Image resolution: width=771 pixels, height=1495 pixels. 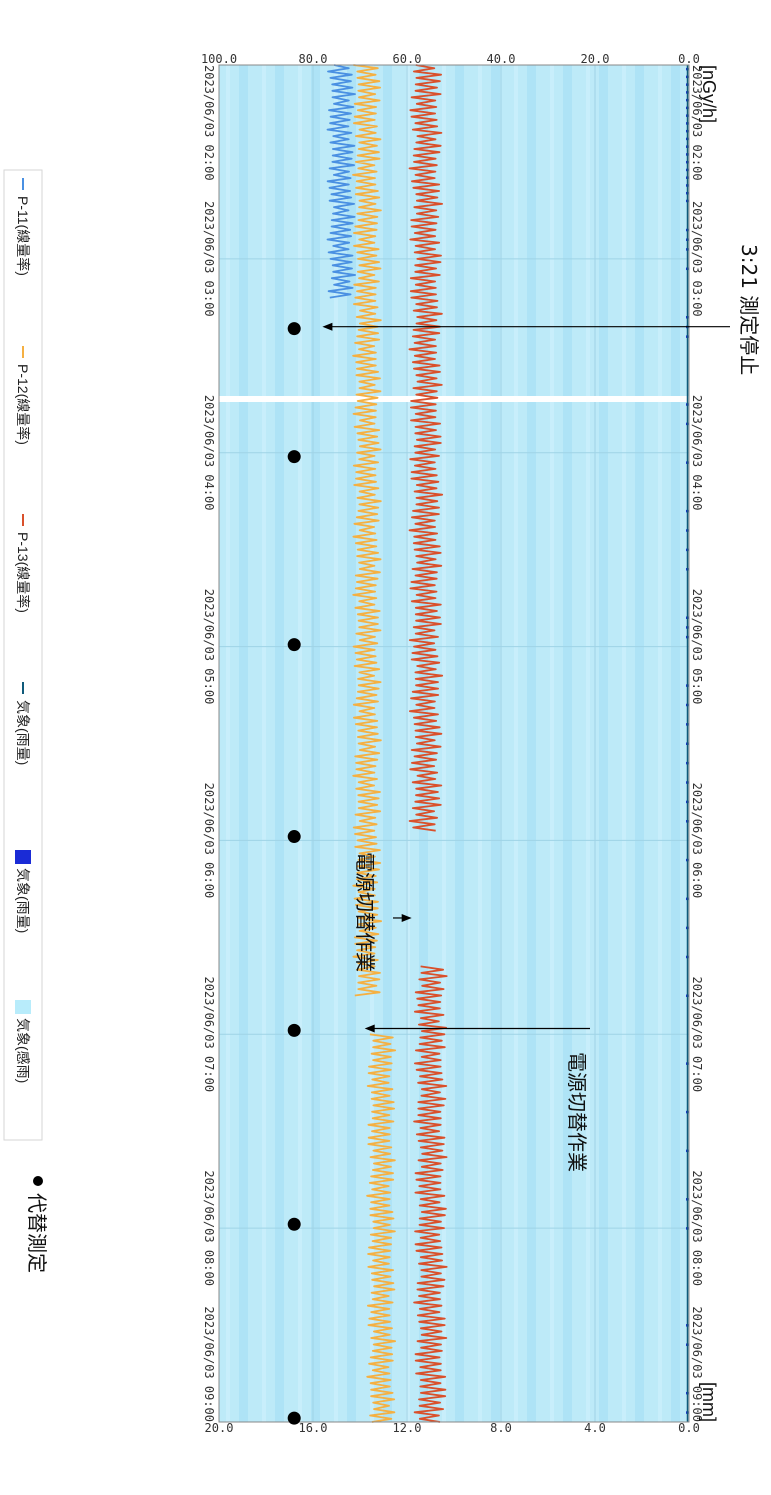 What do you see at coordinates (209, 841) in the screenshot?
I see `x-tick-label-bottom: 2023/06/03 06:00` at bounding box center [209, 841].